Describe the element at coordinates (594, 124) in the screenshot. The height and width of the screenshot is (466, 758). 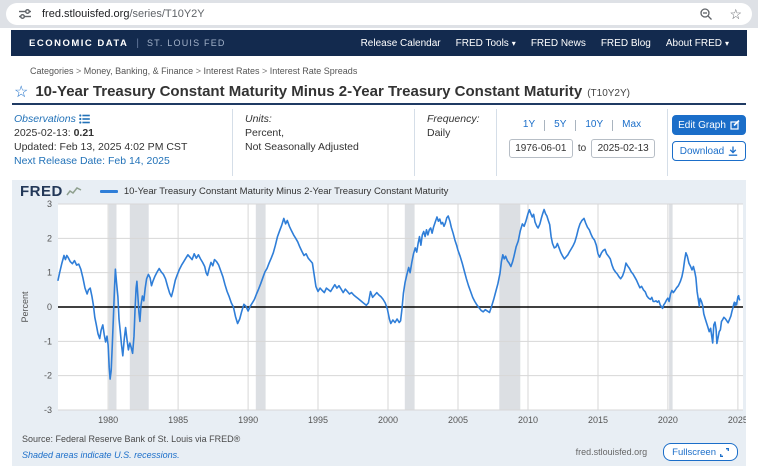
I see `range-10y-link: 10Y` at that location.